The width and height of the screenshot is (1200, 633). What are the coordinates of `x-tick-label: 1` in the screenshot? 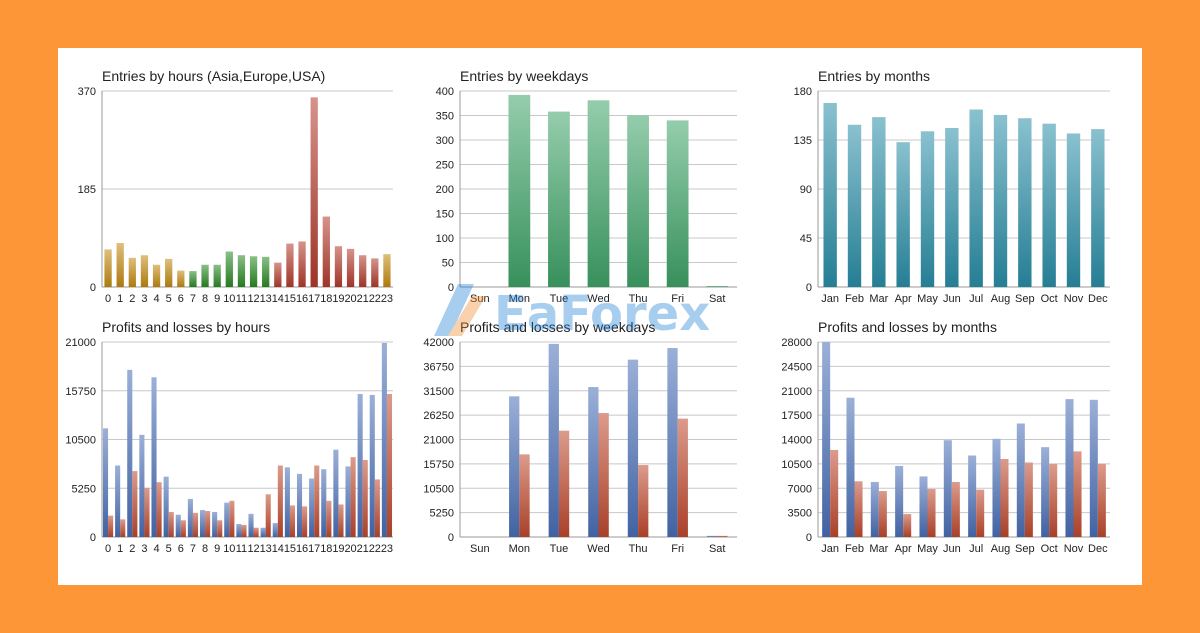 It's located at (120, 549).